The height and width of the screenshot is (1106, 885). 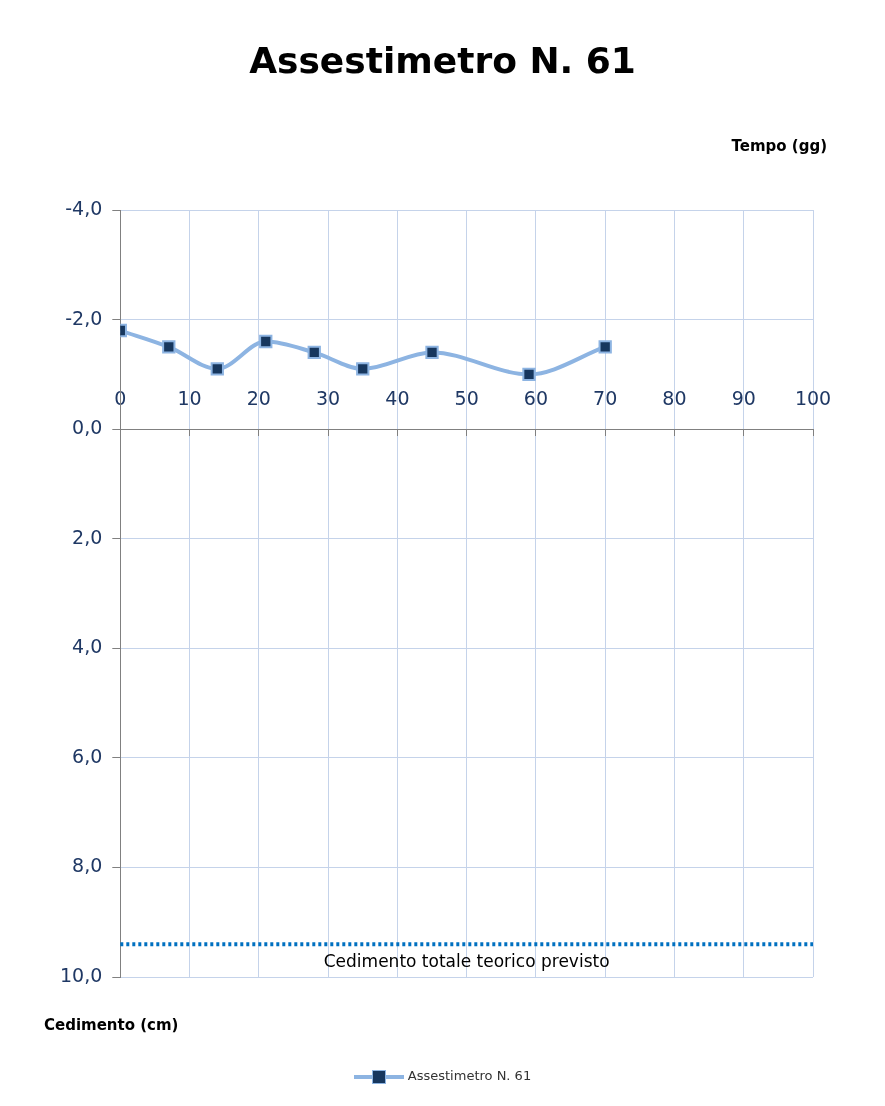 I want to click on y-tick-label: 4,0, so click(x=87, y=646).